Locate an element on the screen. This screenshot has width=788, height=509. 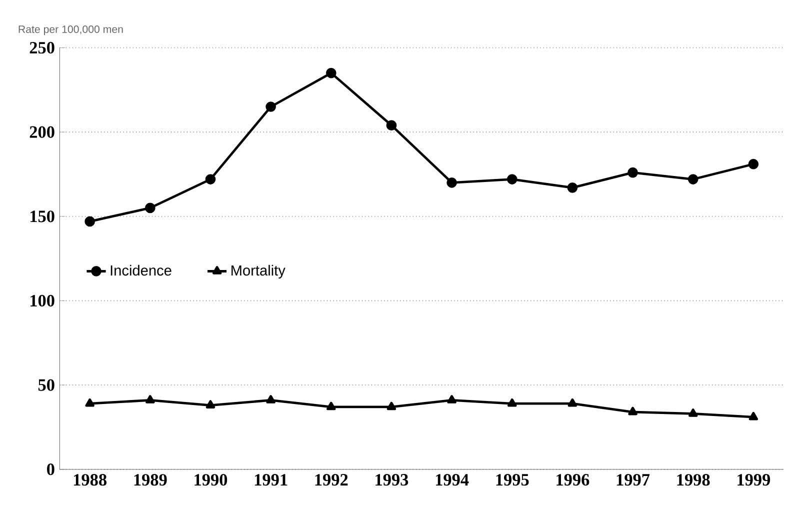
legend-label: Incidence is located at coordinates (141, 270).